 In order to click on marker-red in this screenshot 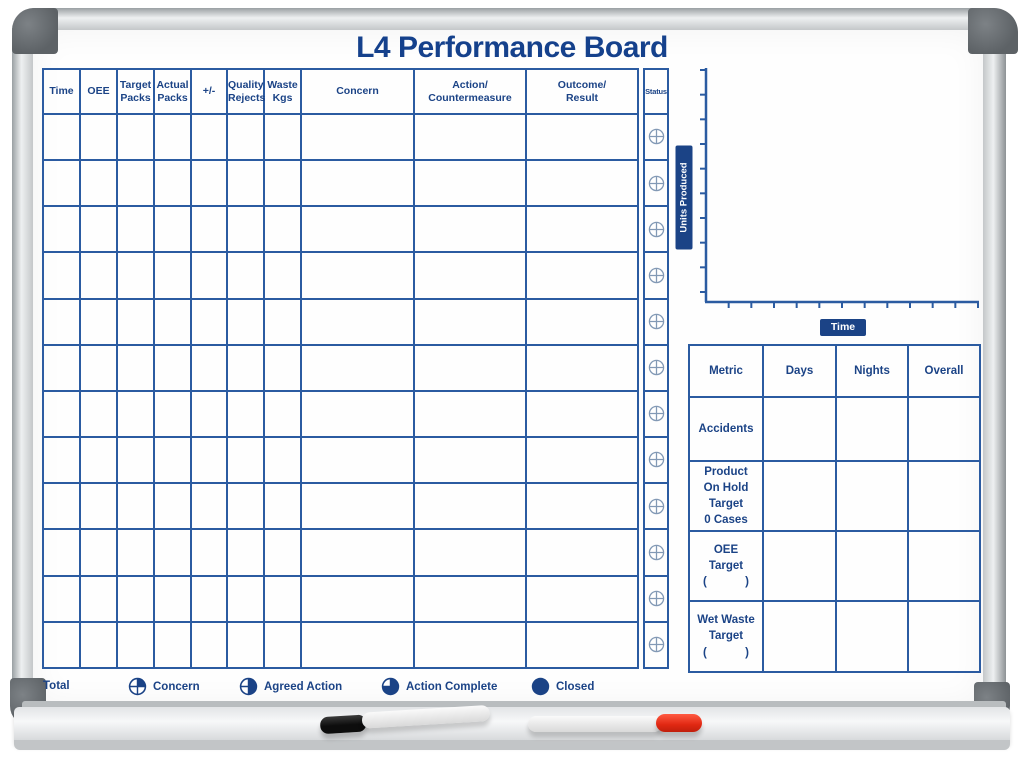, I will do `click(615, 727)`.